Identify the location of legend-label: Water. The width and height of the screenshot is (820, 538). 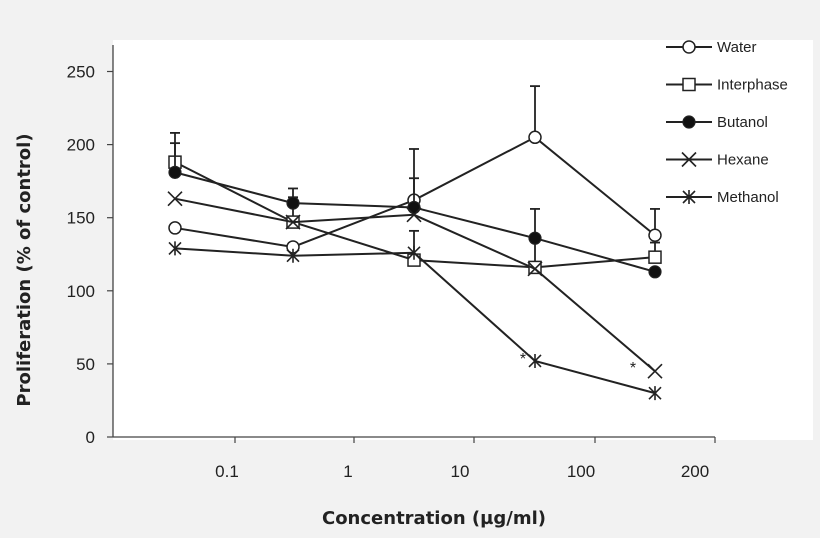
(736, 47).